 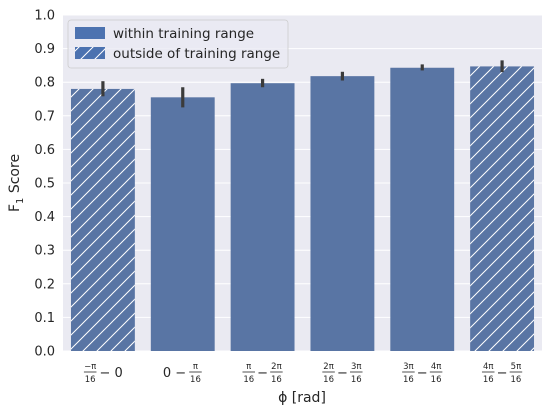 I want to click on x-tick-label: 2π 16−3π 16, so click(x=342, y=373).